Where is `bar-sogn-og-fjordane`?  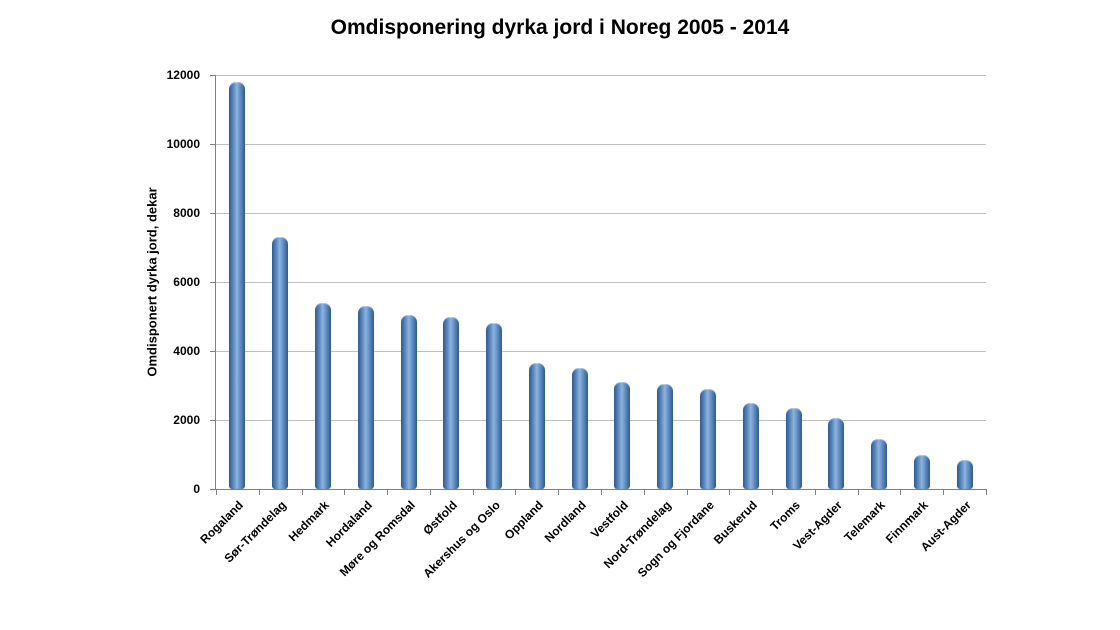
bar-sogn-og-fjordane is located at coordinates (707, 438).